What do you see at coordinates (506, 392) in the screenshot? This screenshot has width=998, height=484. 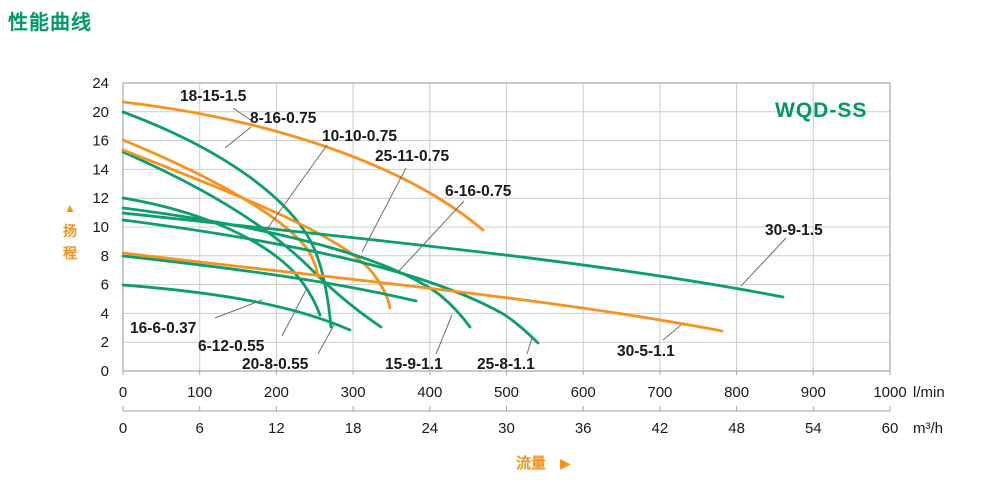 I see `x1-tick-label-500: 500` at bounding box center [506, 392].